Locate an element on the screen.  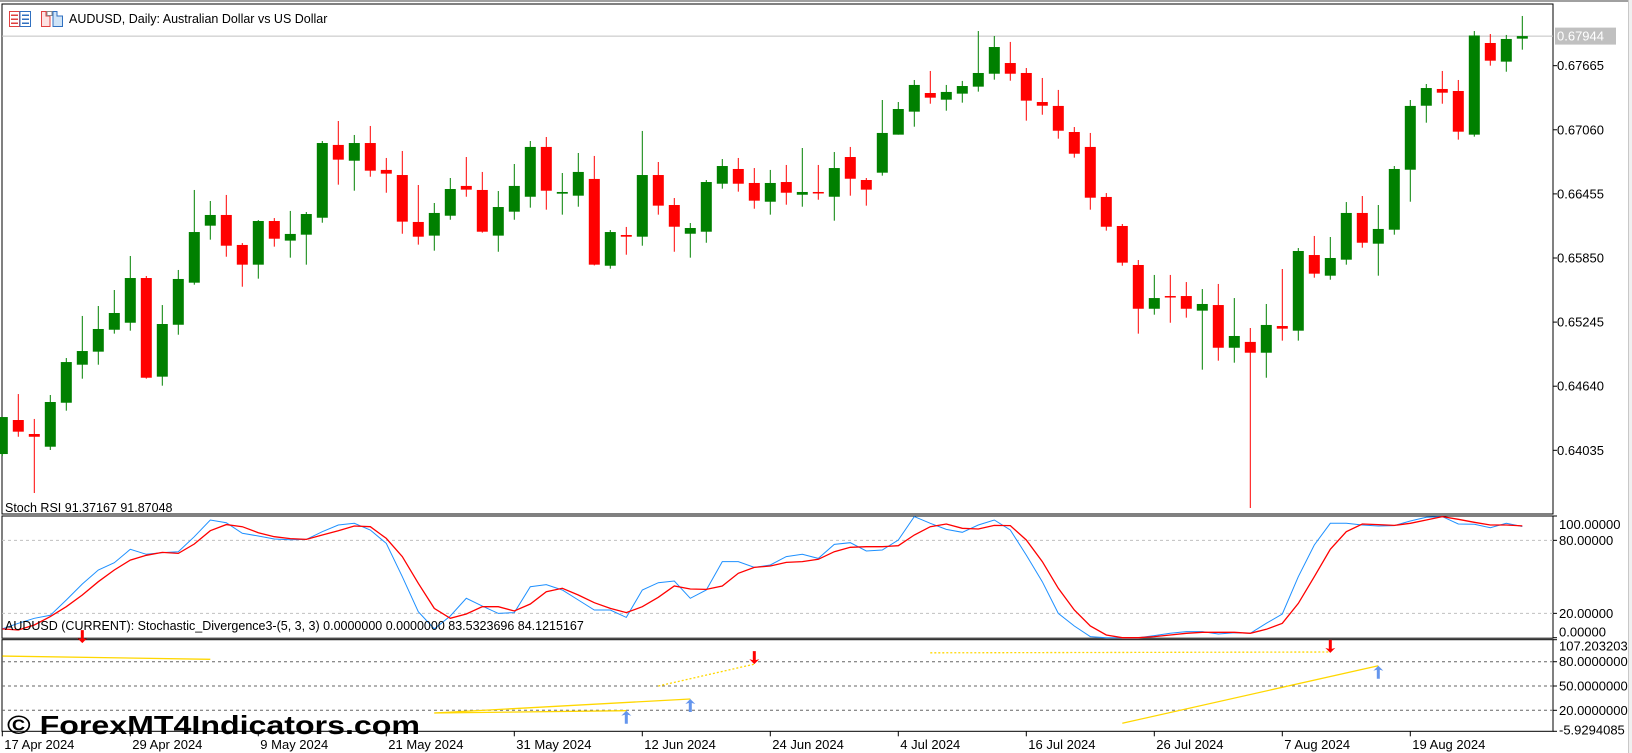
bullish-divergence-line is located at coordinates (530, 712).